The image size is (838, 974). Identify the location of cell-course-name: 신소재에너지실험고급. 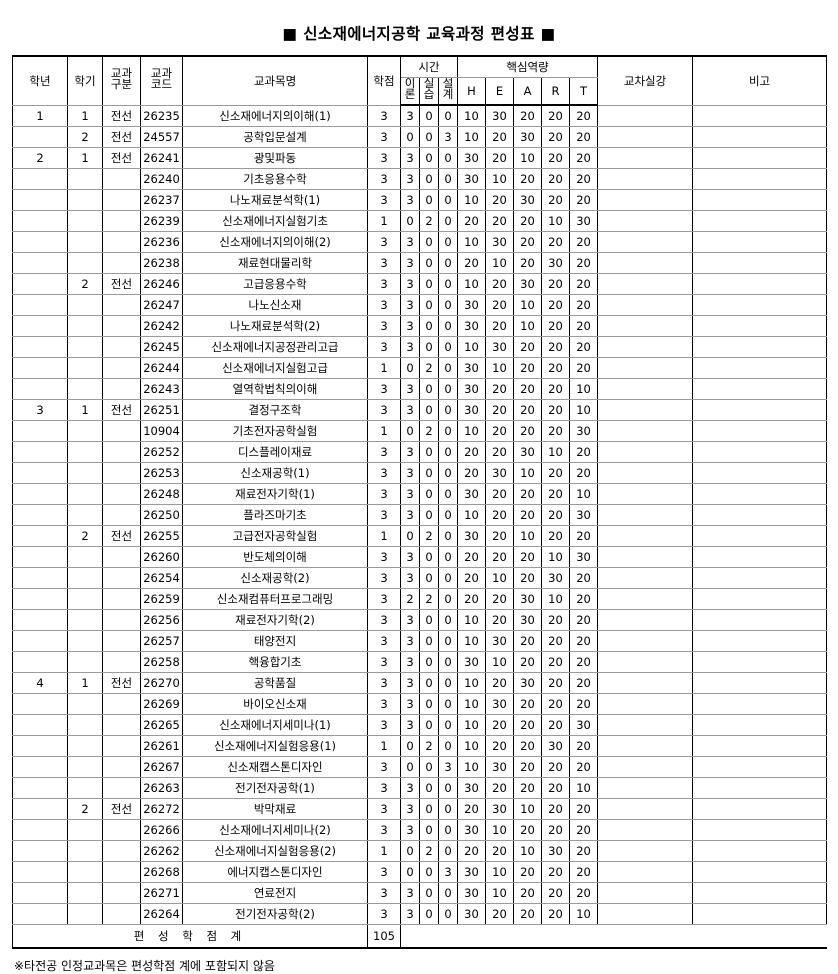
(275, 368).